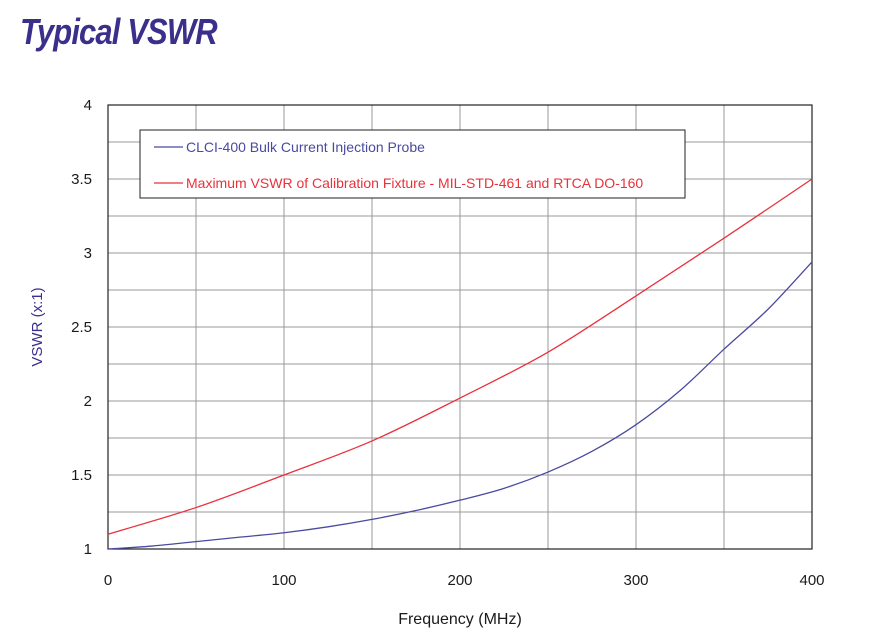  Describe the element at coordinates (88, 401) in the screenshot. I see `y-tick-label: 2` at that location.